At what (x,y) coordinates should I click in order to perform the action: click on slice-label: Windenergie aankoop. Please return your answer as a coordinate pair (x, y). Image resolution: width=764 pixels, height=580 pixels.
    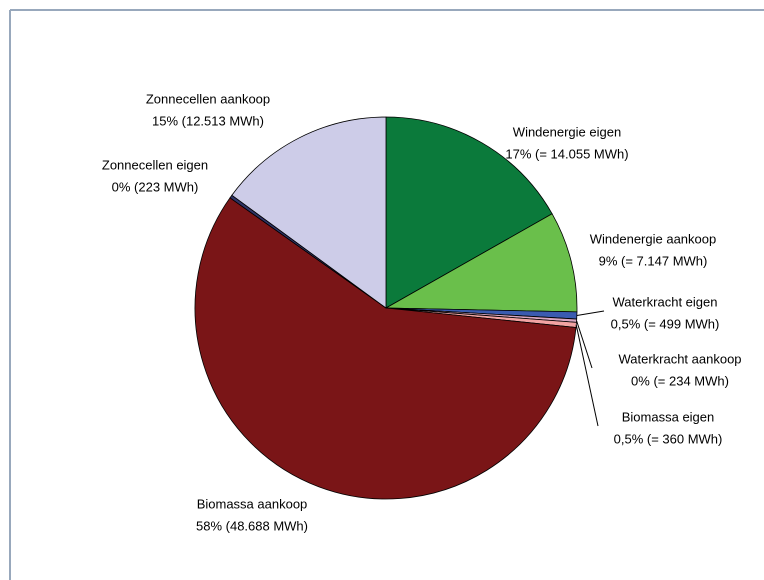
    Looking at the image, I should click on (653, 238).